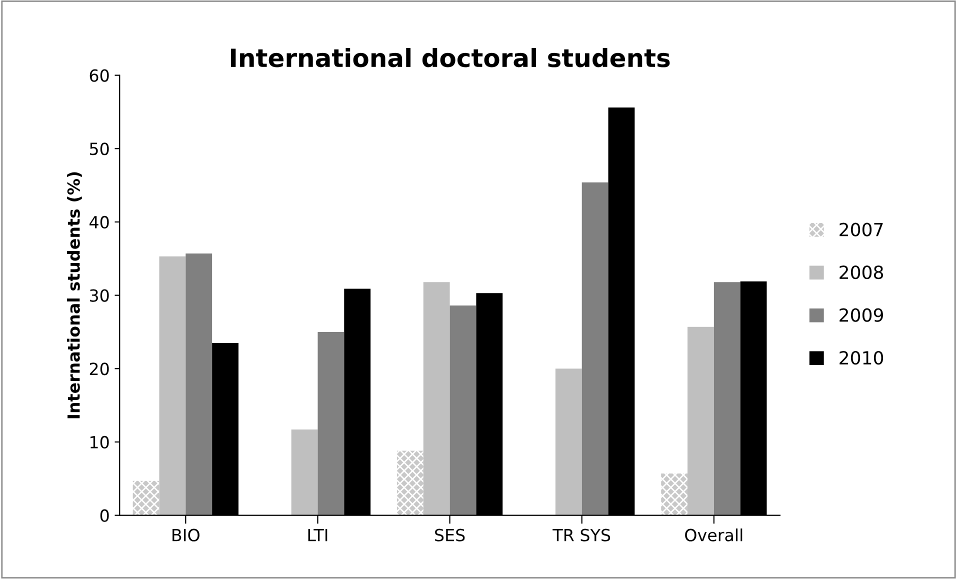 Image resolution: width=957 pixels, height=579 pixels. What do you see at coordinates (99, 149) in the screenshot?
I see `y-tick-label: 50` at bounding box center [99, 149].